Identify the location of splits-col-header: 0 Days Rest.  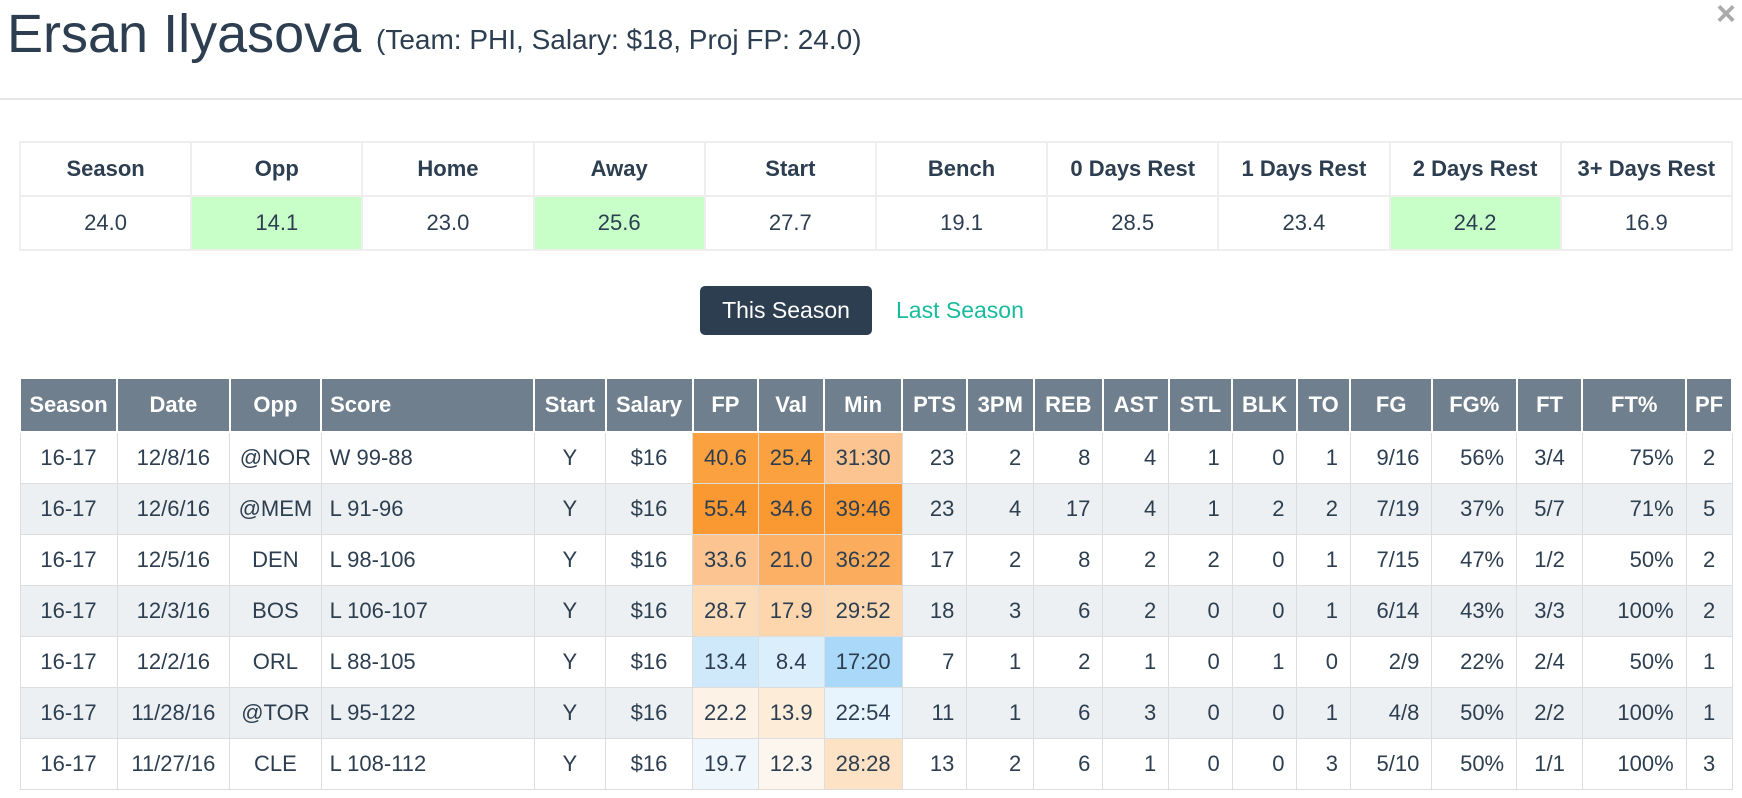
(1133, 169).